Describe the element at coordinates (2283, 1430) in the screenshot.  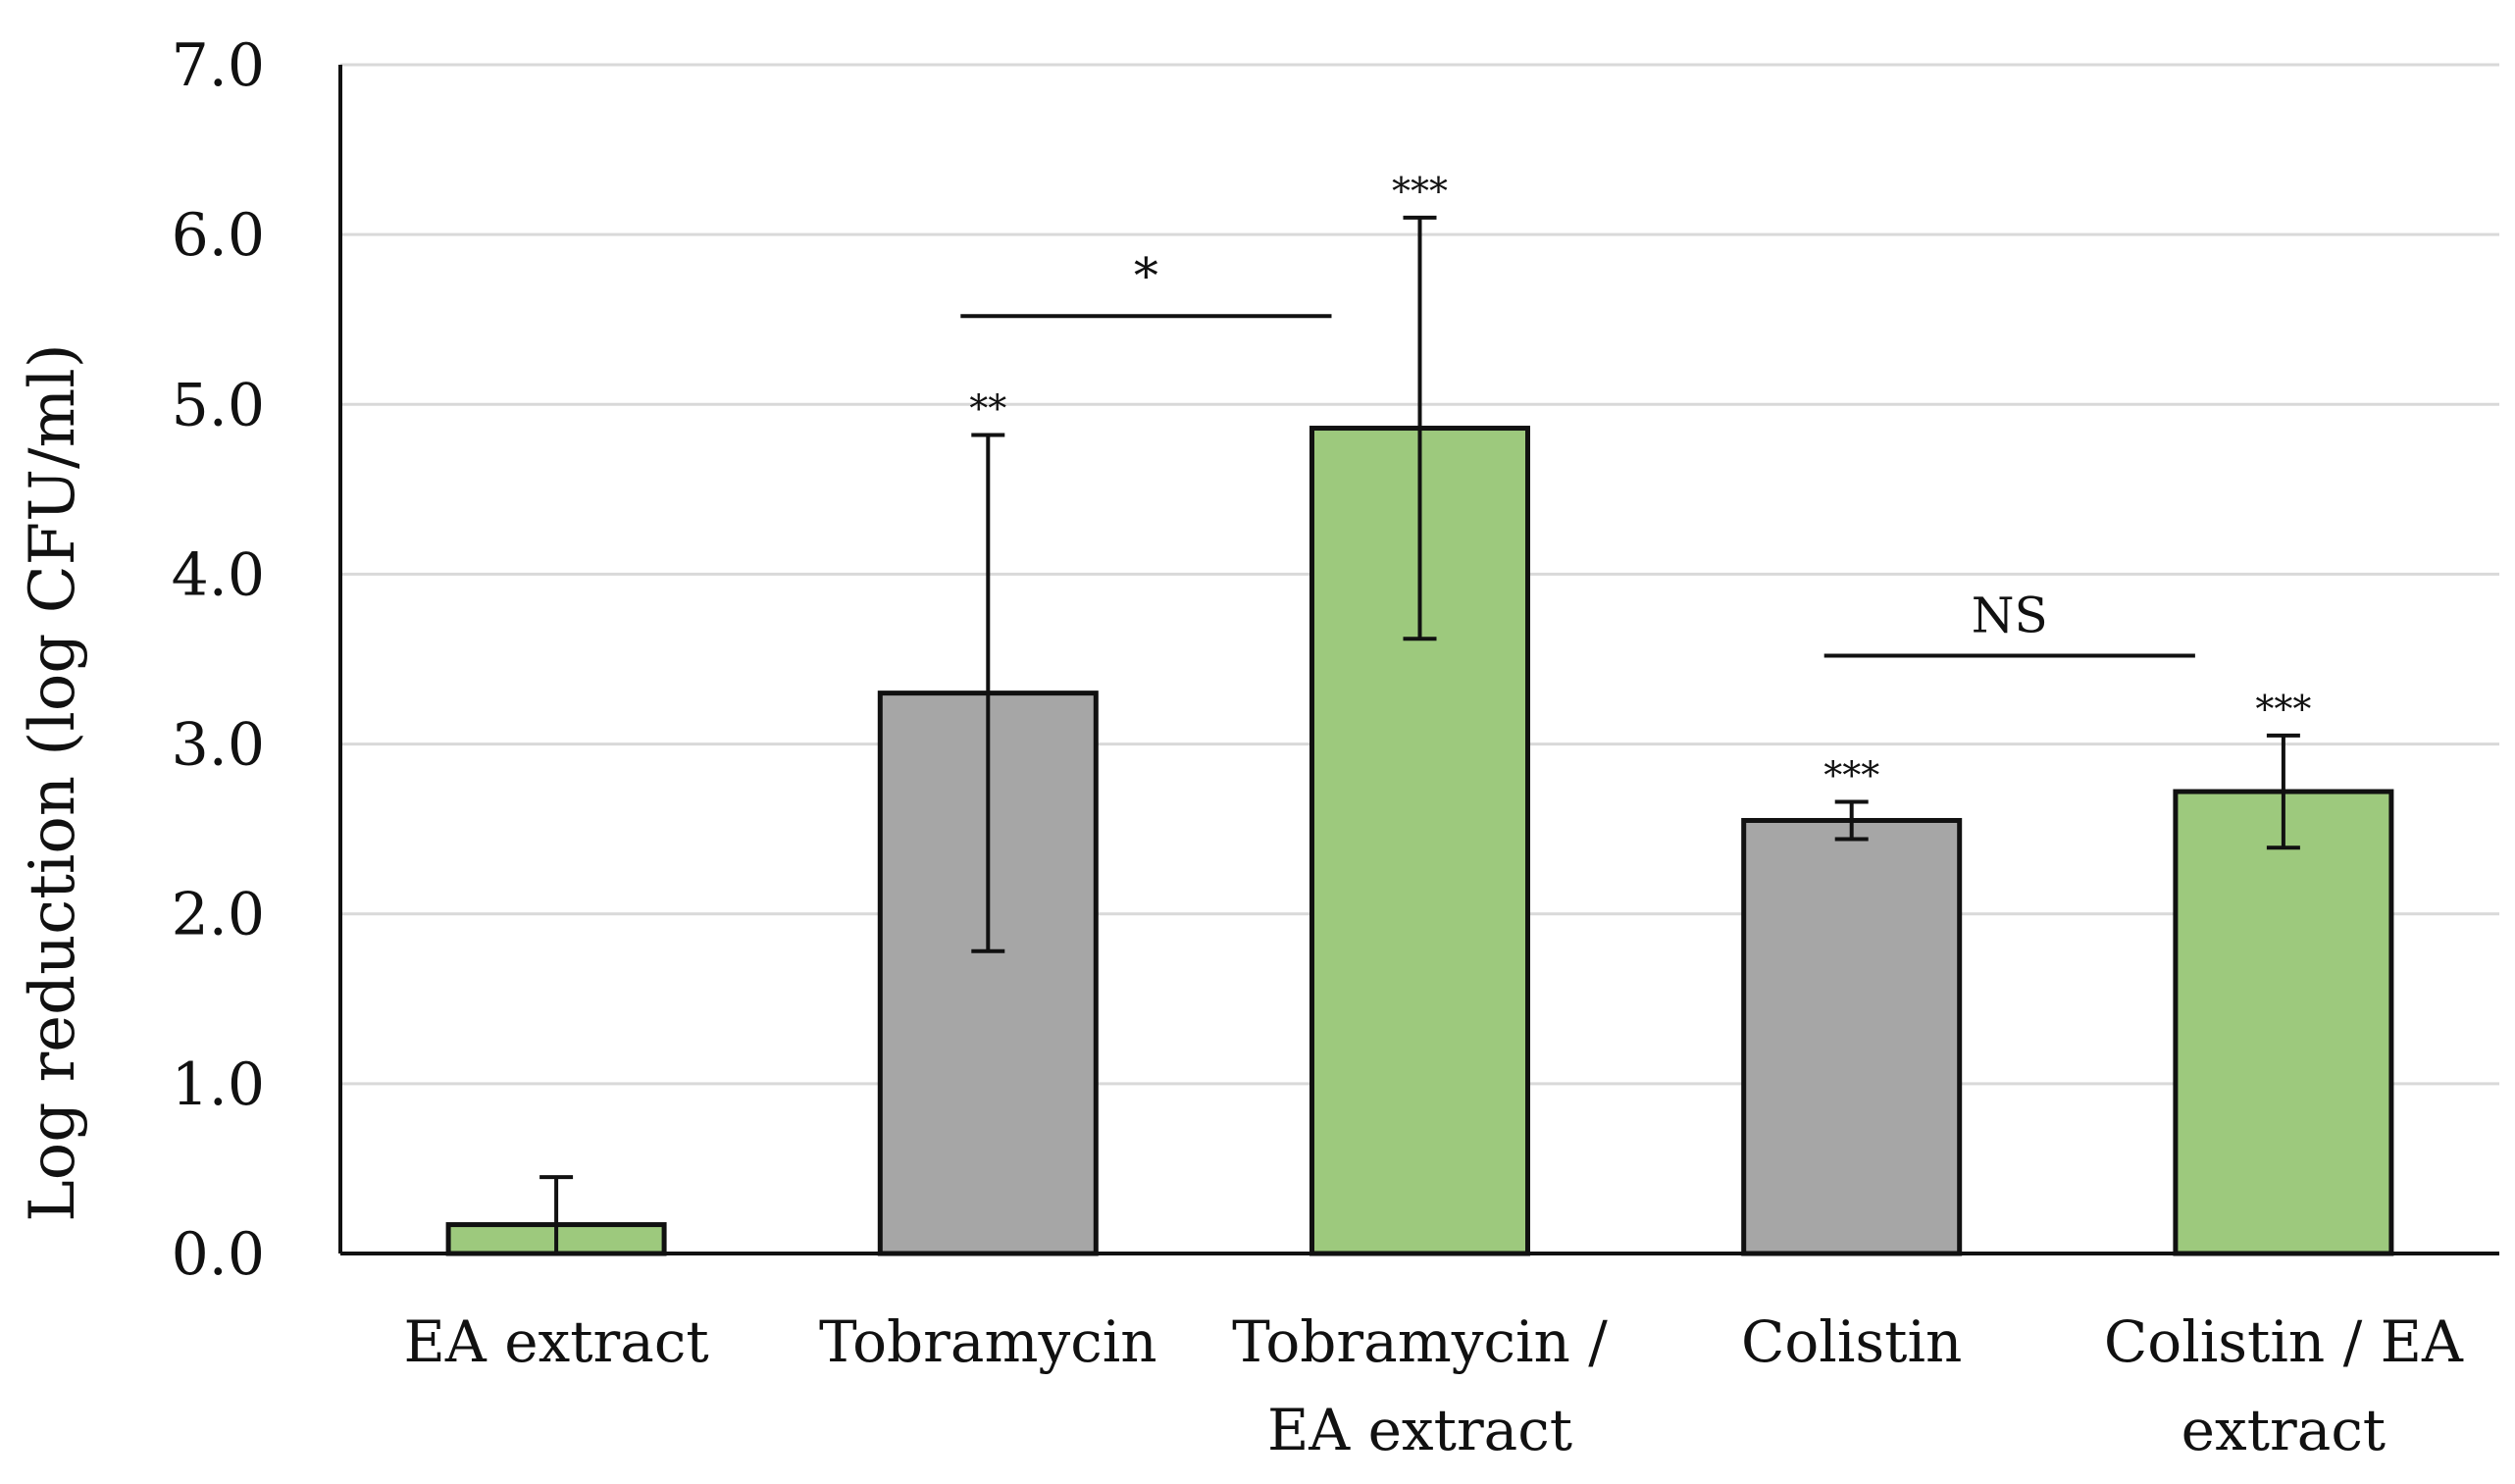
I see `x-category-label-line: extract` at that location.